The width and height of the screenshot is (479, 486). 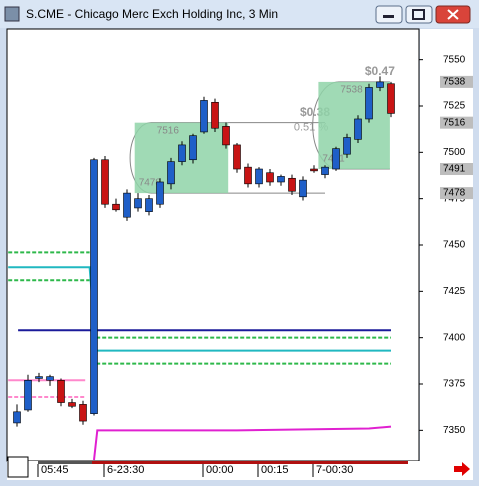 What do you see at coordinates (454, 152) in the screenshot?
I see `y-tick-label: 7500` at bounding box center [454, 152].